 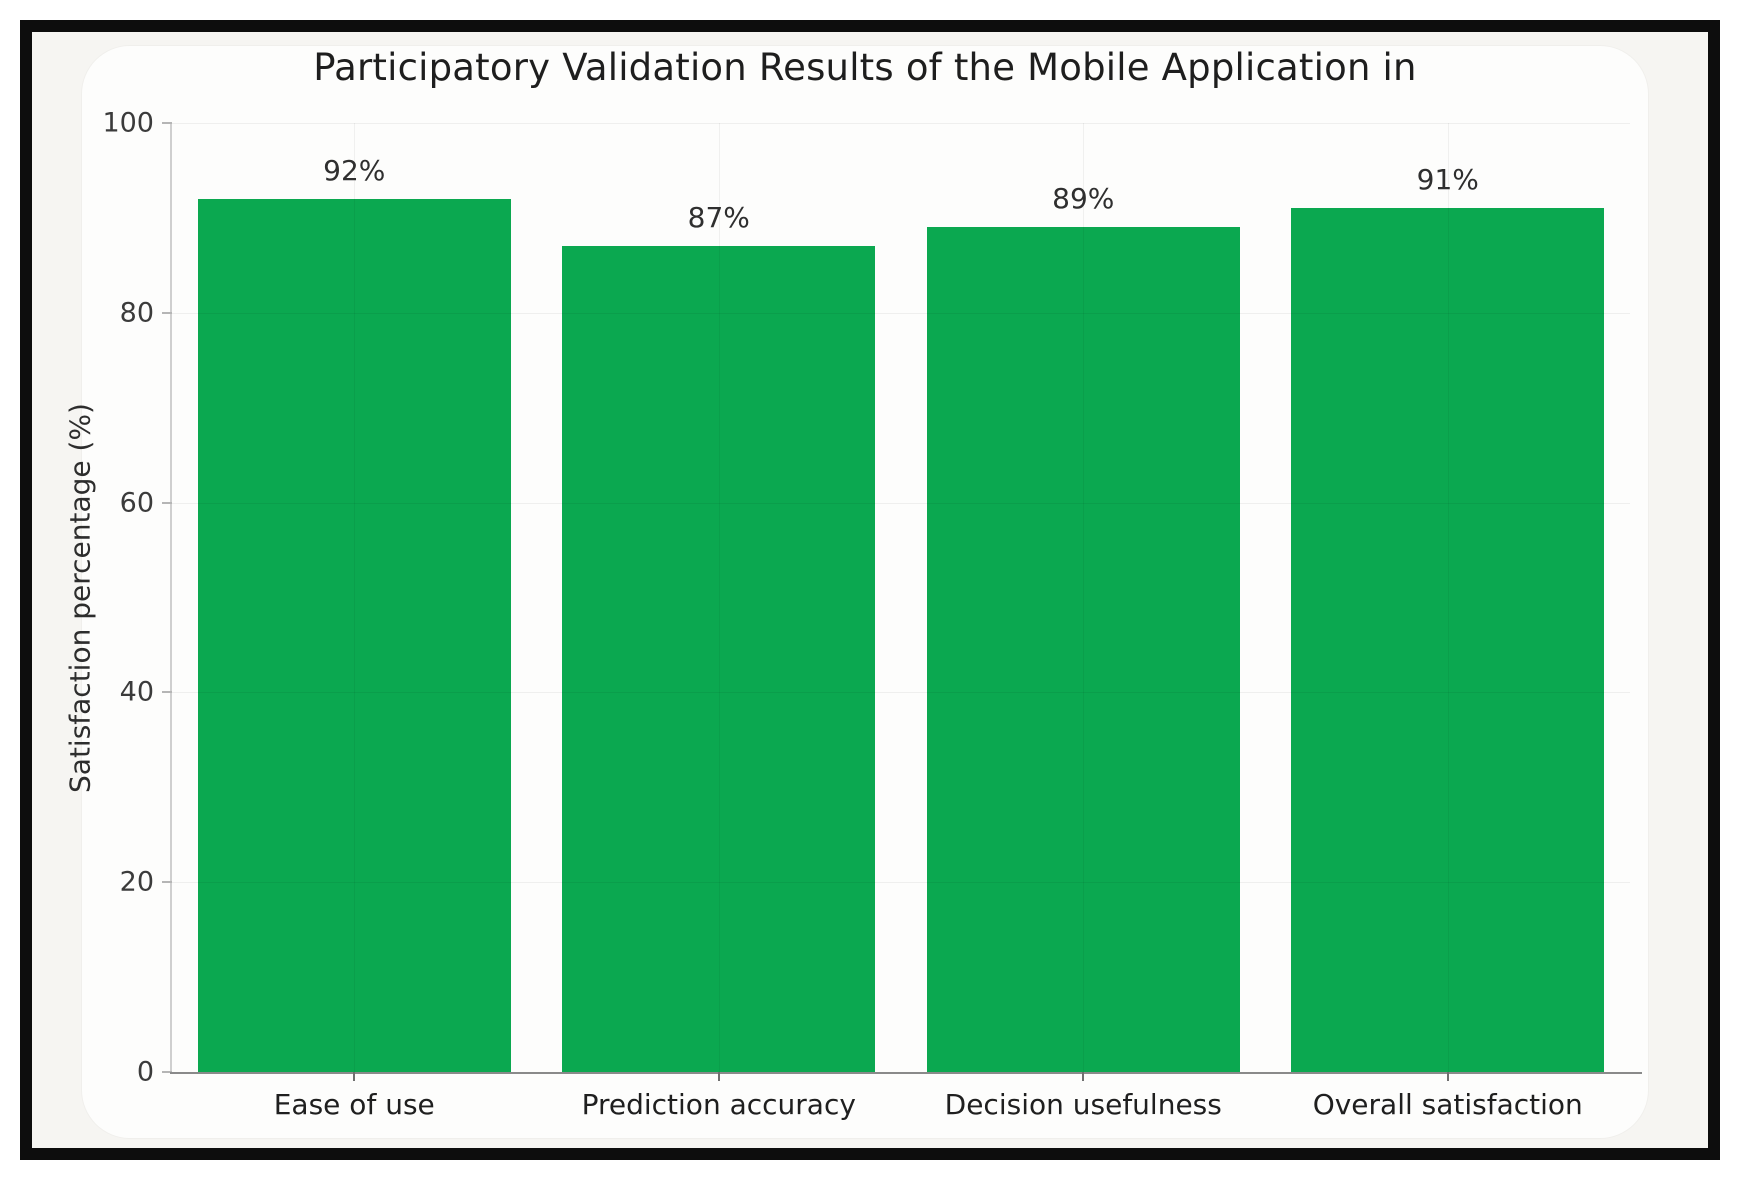 What do you see at coordinates (136, 313) in the screenshot?
I see `y-tick-label: 80` at bounding box center [136, 313].